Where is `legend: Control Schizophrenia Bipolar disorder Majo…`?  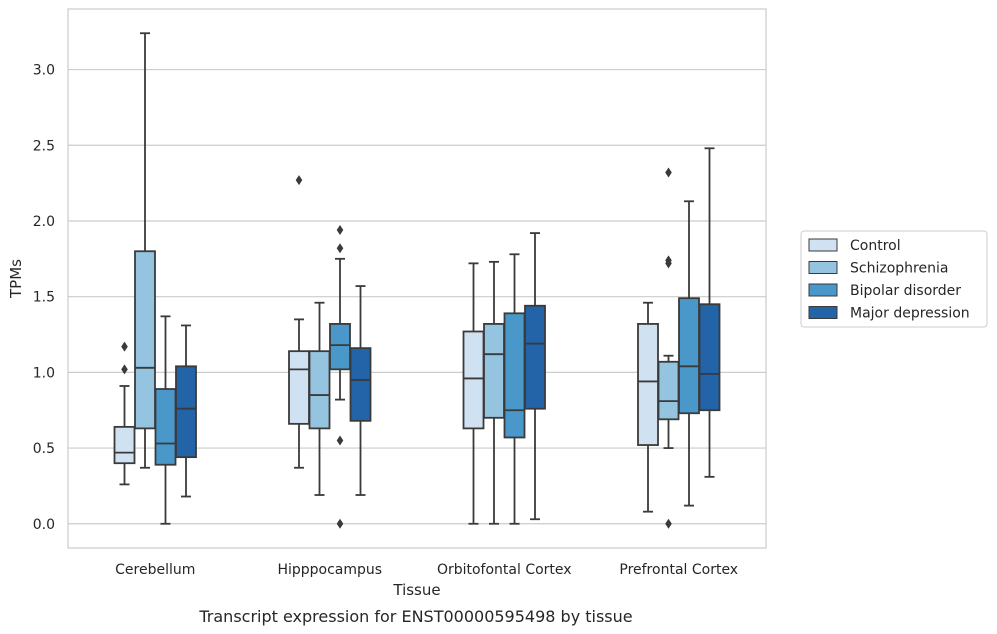 legend: Control Schizophrenia Bipolar disorder Majo… is located at coordinates (894, 279).